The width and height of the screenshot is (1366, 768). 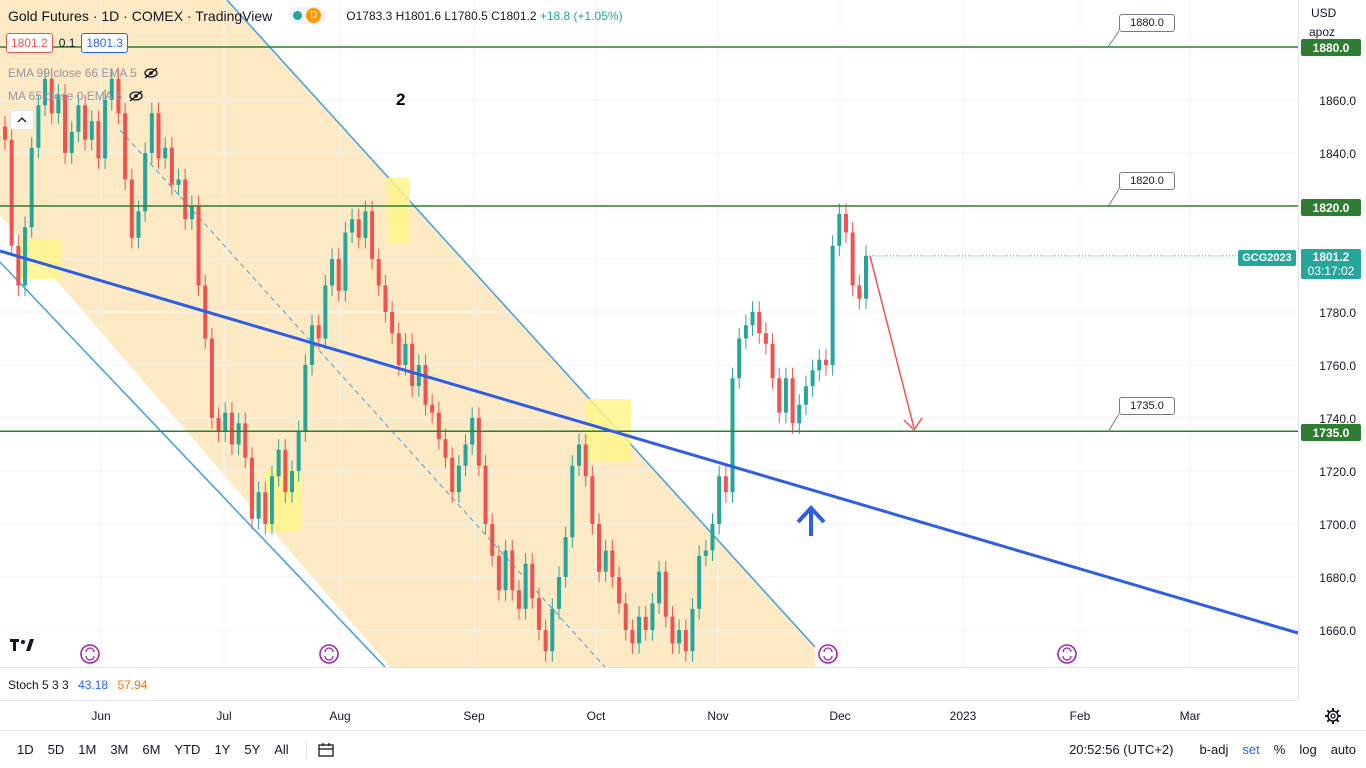 I want to click on wave-label: 2, so click(x=401, y=99).